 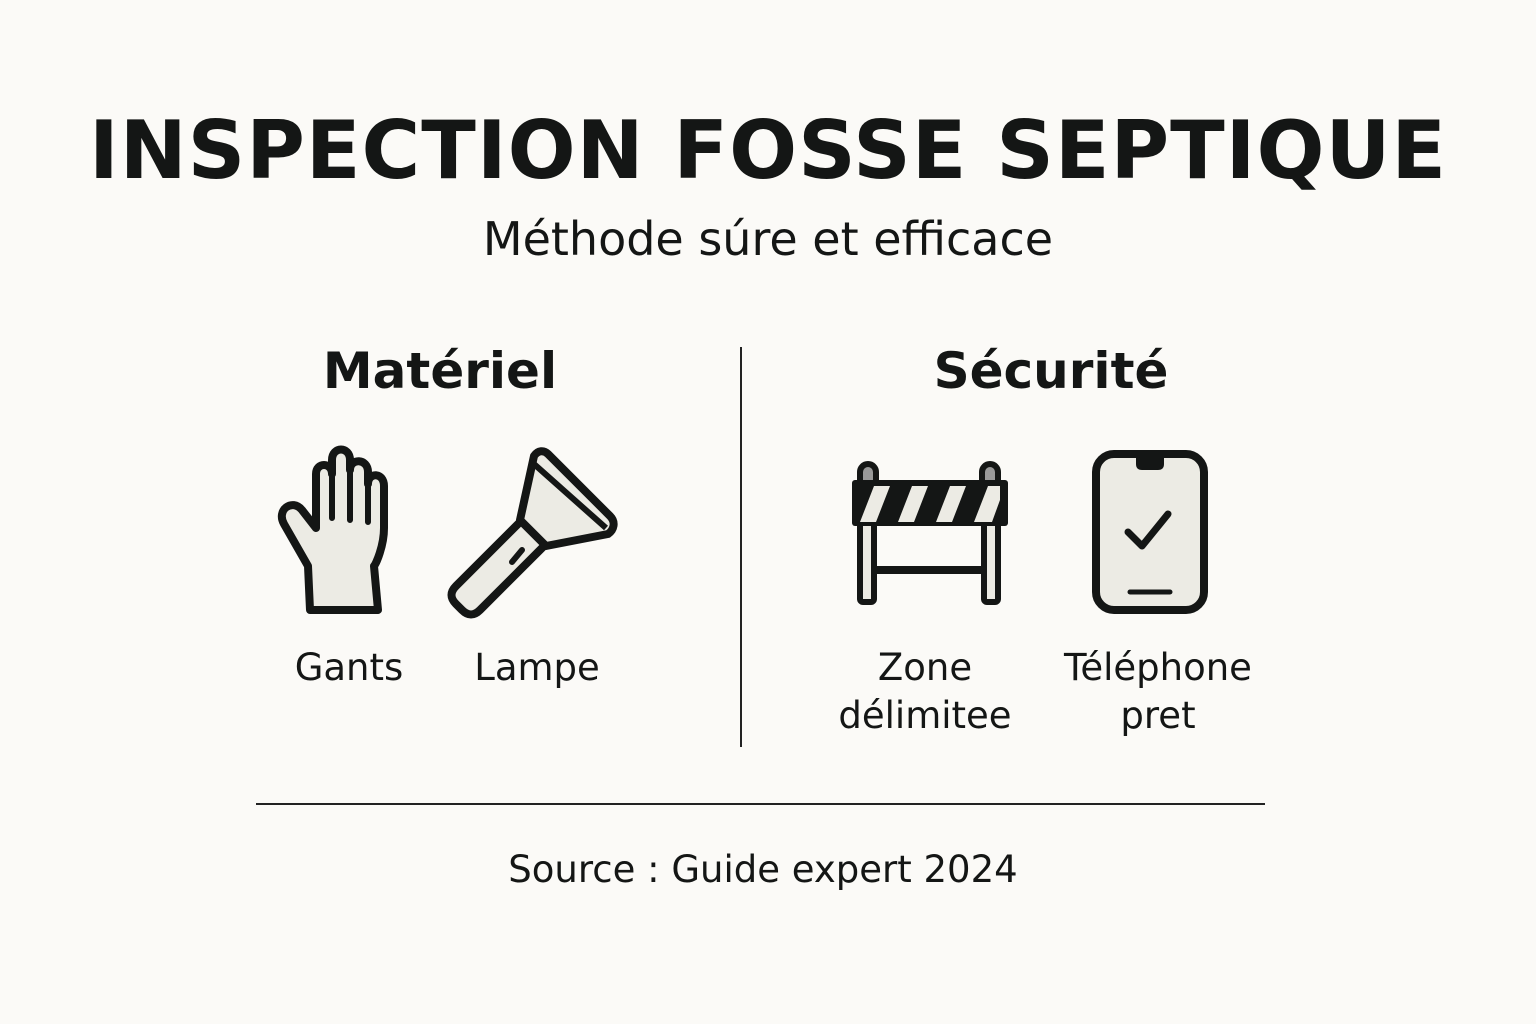 What do you see at coordinates (763, 869) in the screenshot?
I see `source-note: Source : Guide expert 2024` at bounding box center [763, 869].